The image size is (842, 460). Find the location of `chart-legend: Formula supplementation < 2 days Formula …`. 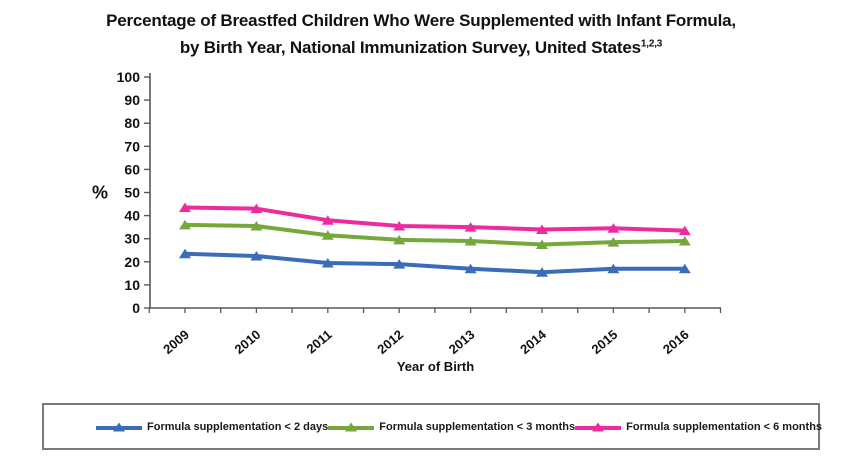

chart-legend: Formula supplementation < 2 days Formula … is located at coordinates (432, 426).